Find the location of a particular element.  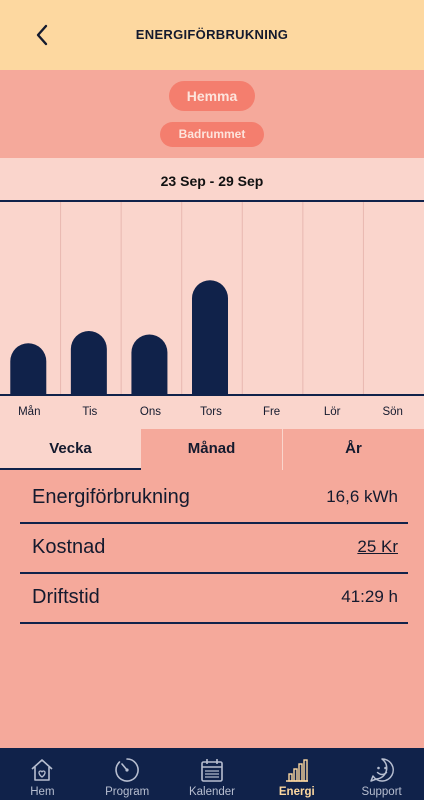

bar-Mån is located at coordinates (28, 368).